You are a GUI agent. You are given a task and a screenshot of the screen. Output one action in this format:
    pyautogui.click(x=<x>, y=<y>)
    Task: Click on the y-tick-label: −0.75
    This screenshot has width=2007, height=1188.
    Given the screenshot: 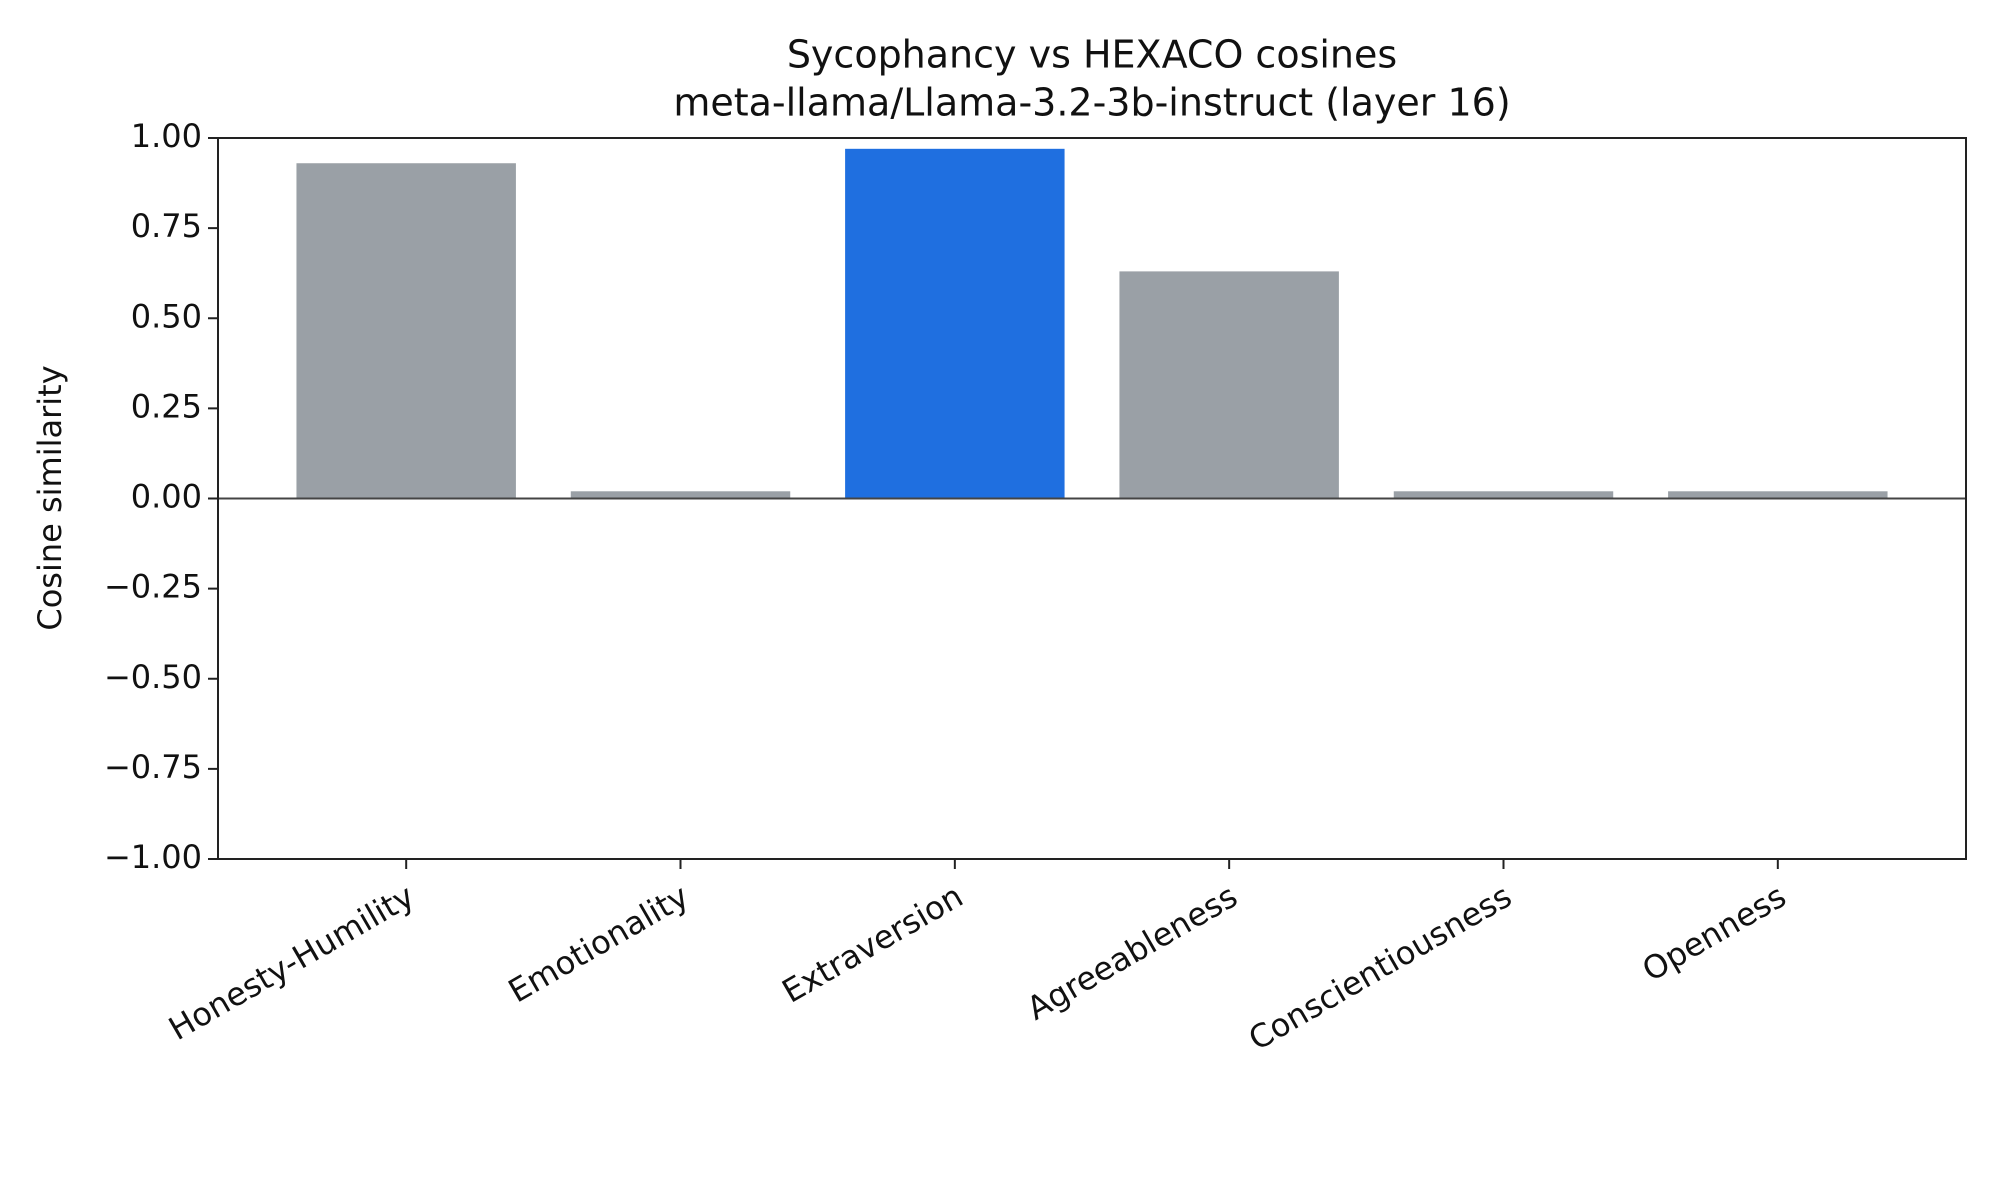 What is the action you would take?
    pyautogui.click(x=153, y=767)
    